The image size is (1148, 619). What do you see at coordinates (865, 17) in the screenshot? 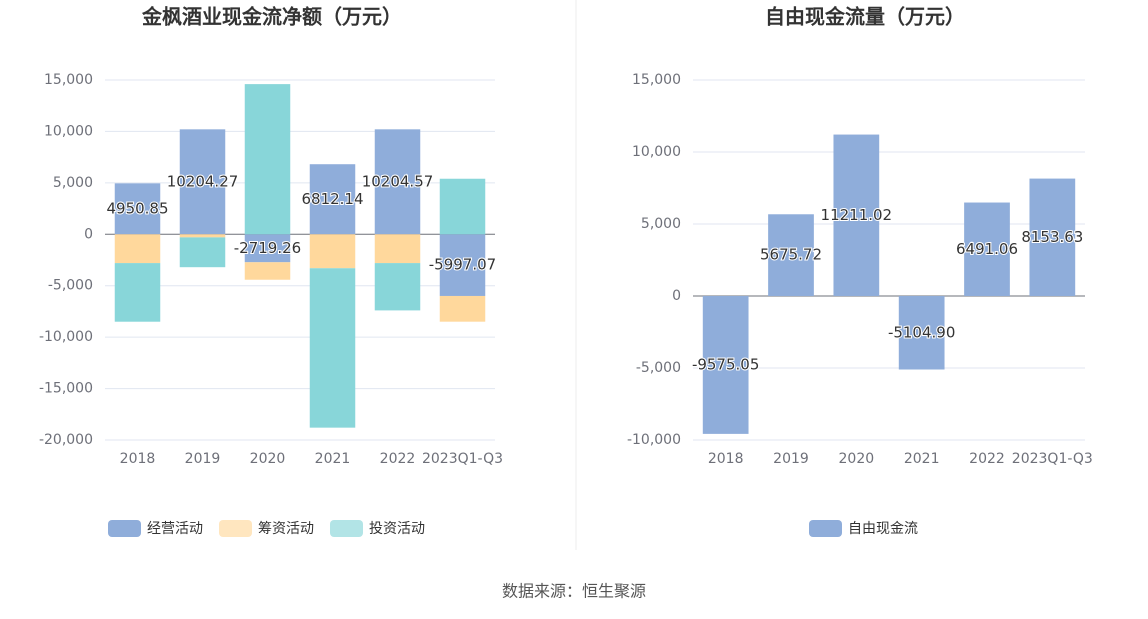
I see `chart-title: 自由现金流量（万元）` at bounding box center [865, 17].